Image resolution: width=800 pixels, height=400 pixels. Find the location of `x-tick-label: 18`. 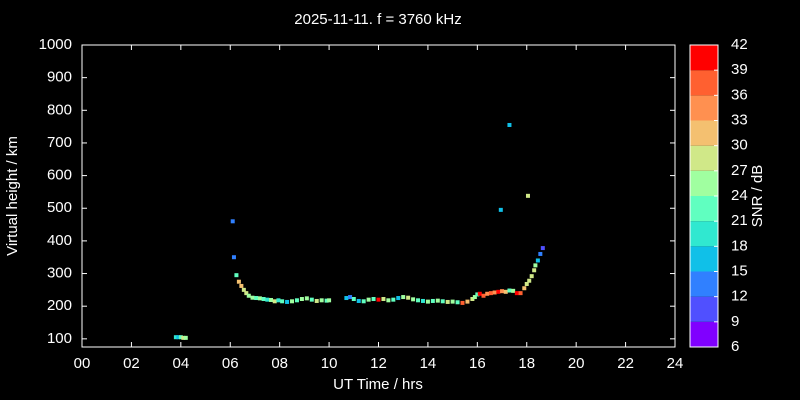

x-tick-label: 18 is located at coordinates (526, 363).